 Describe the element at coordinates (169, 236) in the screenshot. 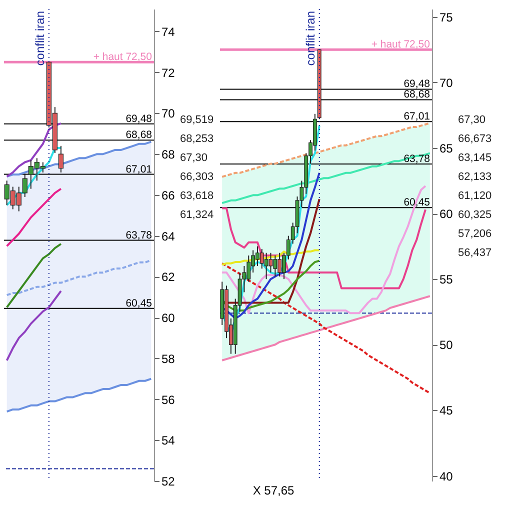

I see `y-tick-label: 64` at that location.